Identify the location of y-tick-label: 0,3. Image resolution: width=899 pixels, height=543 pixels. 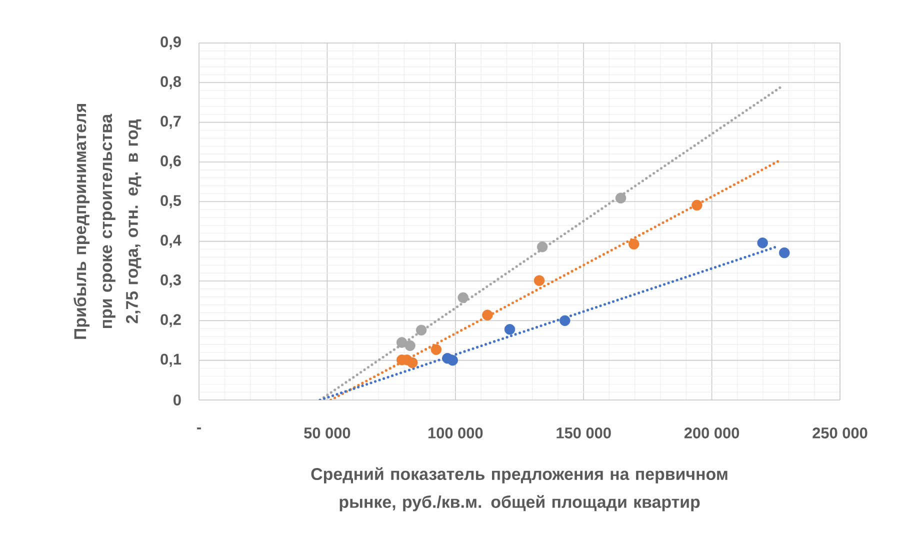
(170, 281).